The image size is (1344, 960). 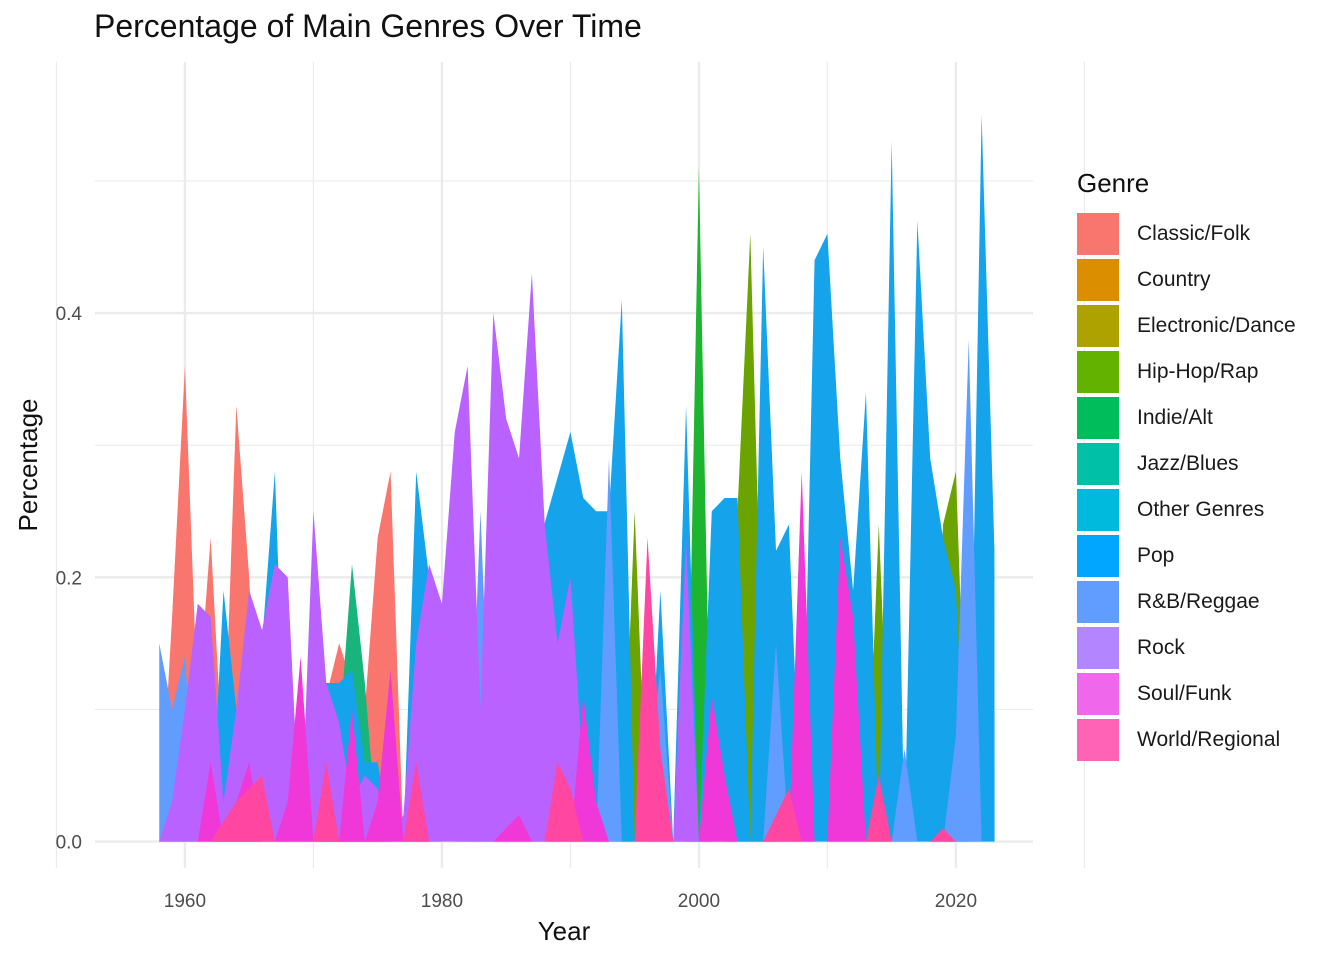 What do you see at coordinates (69, 314) in the screenshot?
I see `y-tick-label: 0.4` at bounding box center [69, 314].